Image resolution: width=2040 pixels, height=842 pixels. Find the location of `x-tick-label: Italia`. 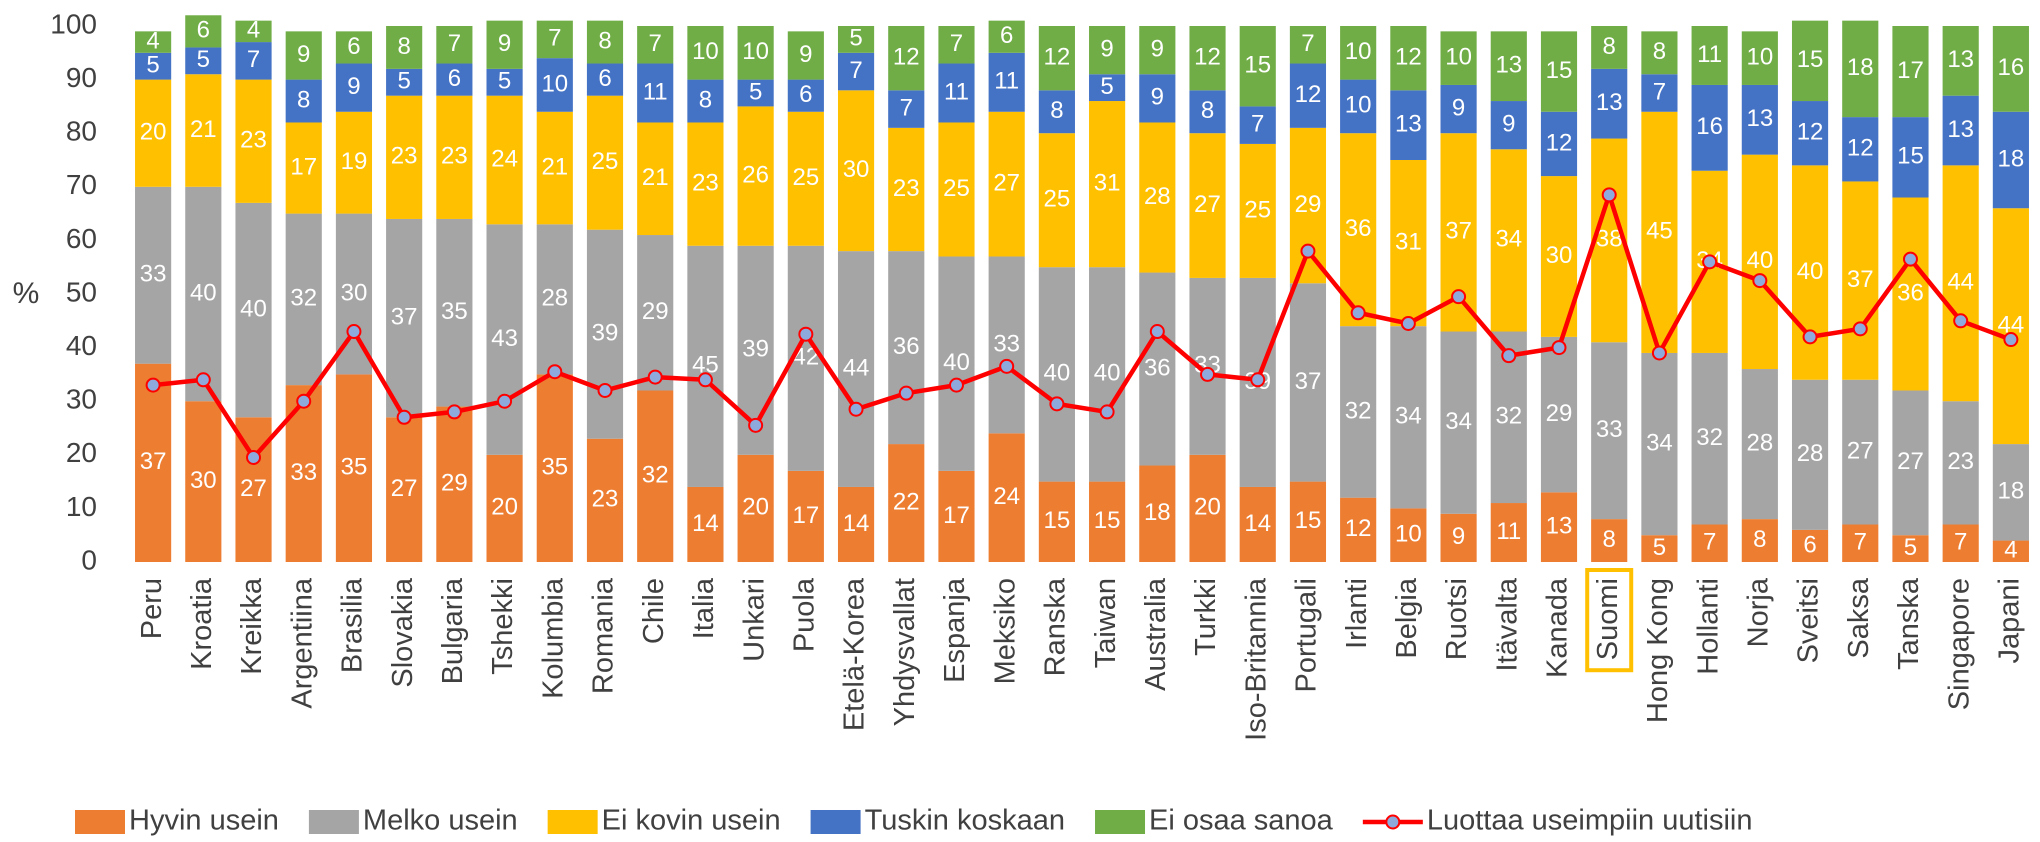

x-tick-label: Italia is located at coordinates (704, 608).